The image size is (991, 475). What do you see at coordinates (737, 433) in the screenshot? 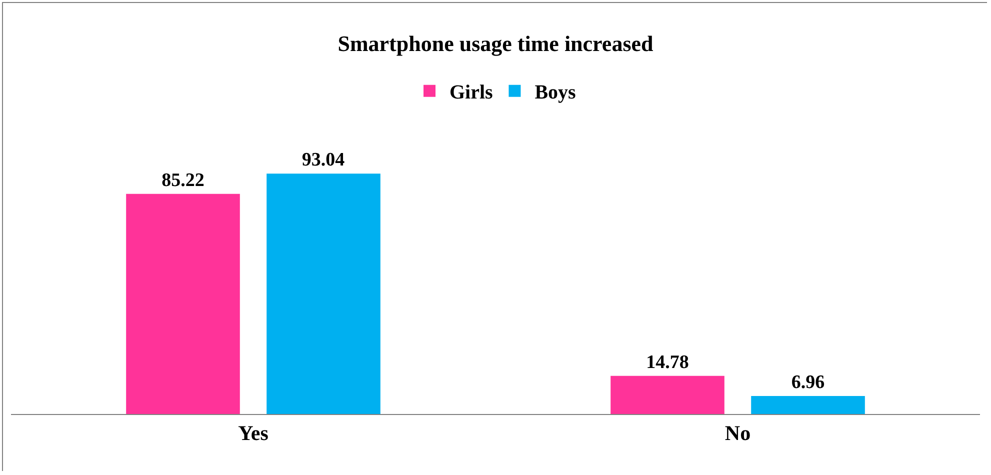
I see `x-tick-label: No` at bounding box center [737, 433].